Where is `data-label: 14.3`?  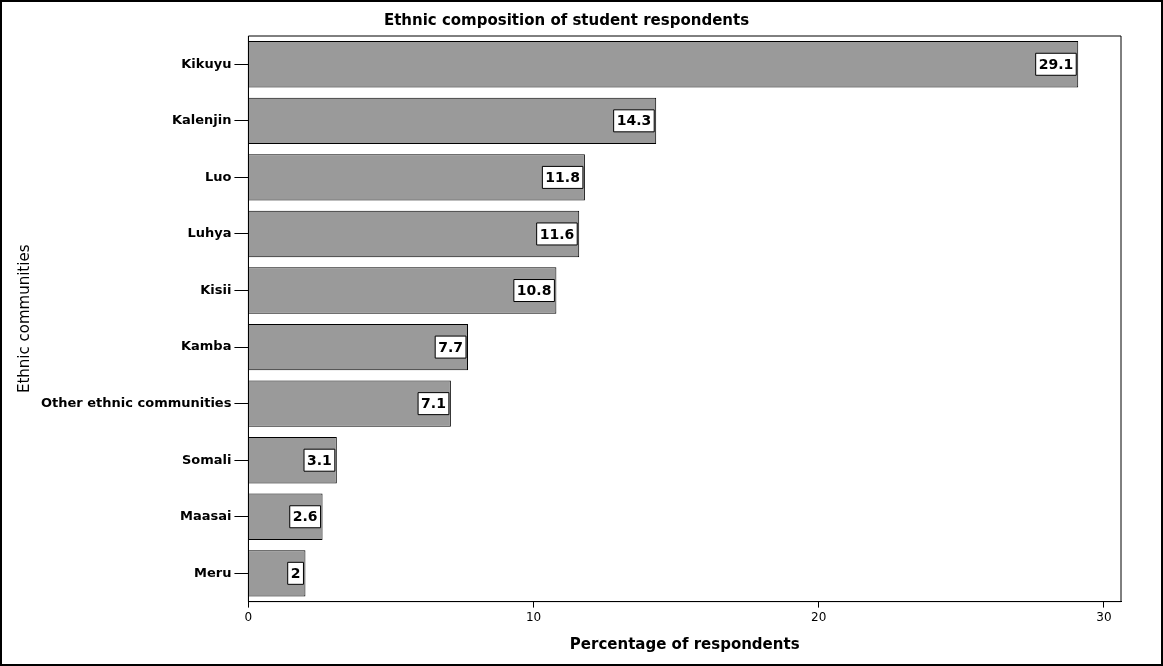
data-label: 14.3 is located at coordinates (634, 120).